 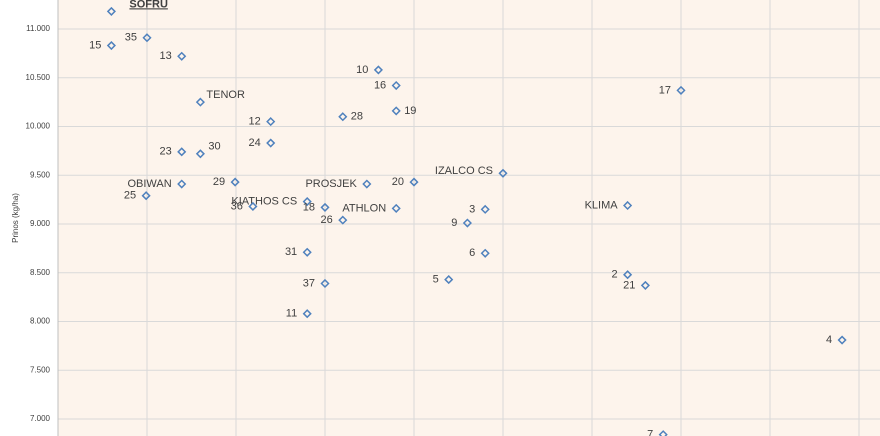 I want to click on y-tick-label: 8.500, so click(x=40, y=272).